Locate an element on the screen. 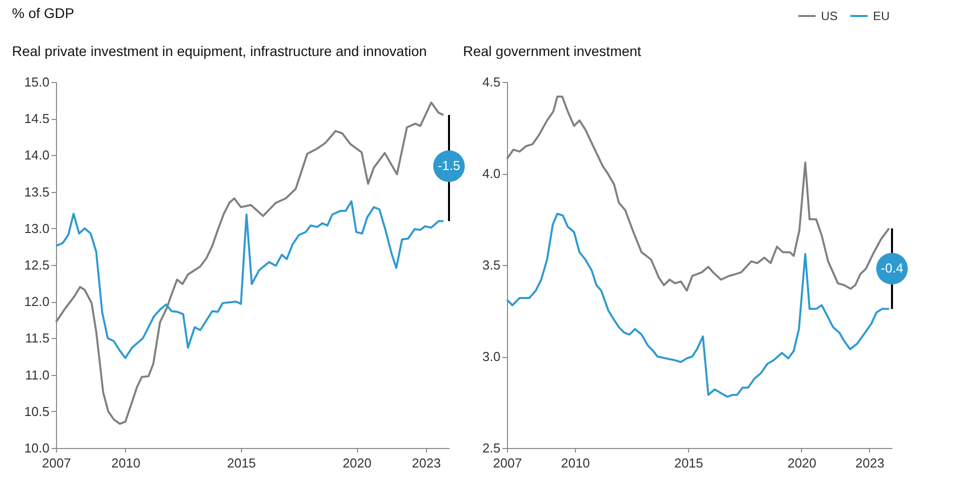 This screenshot has width=962, height=496. y-tick-label: 11.5 is located at coordinates (37, 338).